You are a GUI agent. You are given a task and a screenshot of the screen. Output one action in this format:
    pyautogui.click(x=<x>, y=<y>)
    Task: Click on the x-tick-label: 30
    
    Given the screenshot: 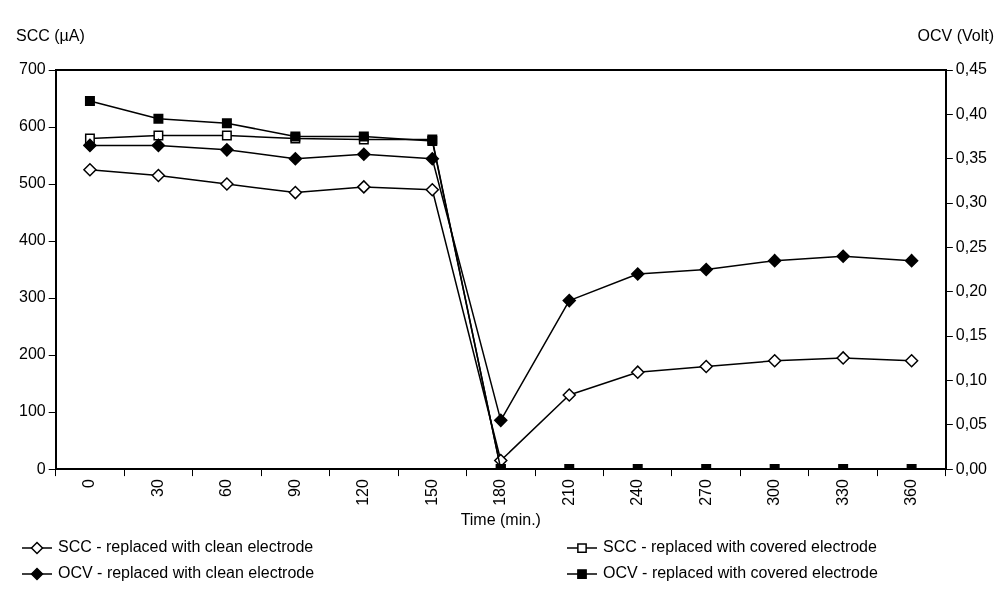 What is the action you would take?
    pyautogui.click(x=157, y=488)
    